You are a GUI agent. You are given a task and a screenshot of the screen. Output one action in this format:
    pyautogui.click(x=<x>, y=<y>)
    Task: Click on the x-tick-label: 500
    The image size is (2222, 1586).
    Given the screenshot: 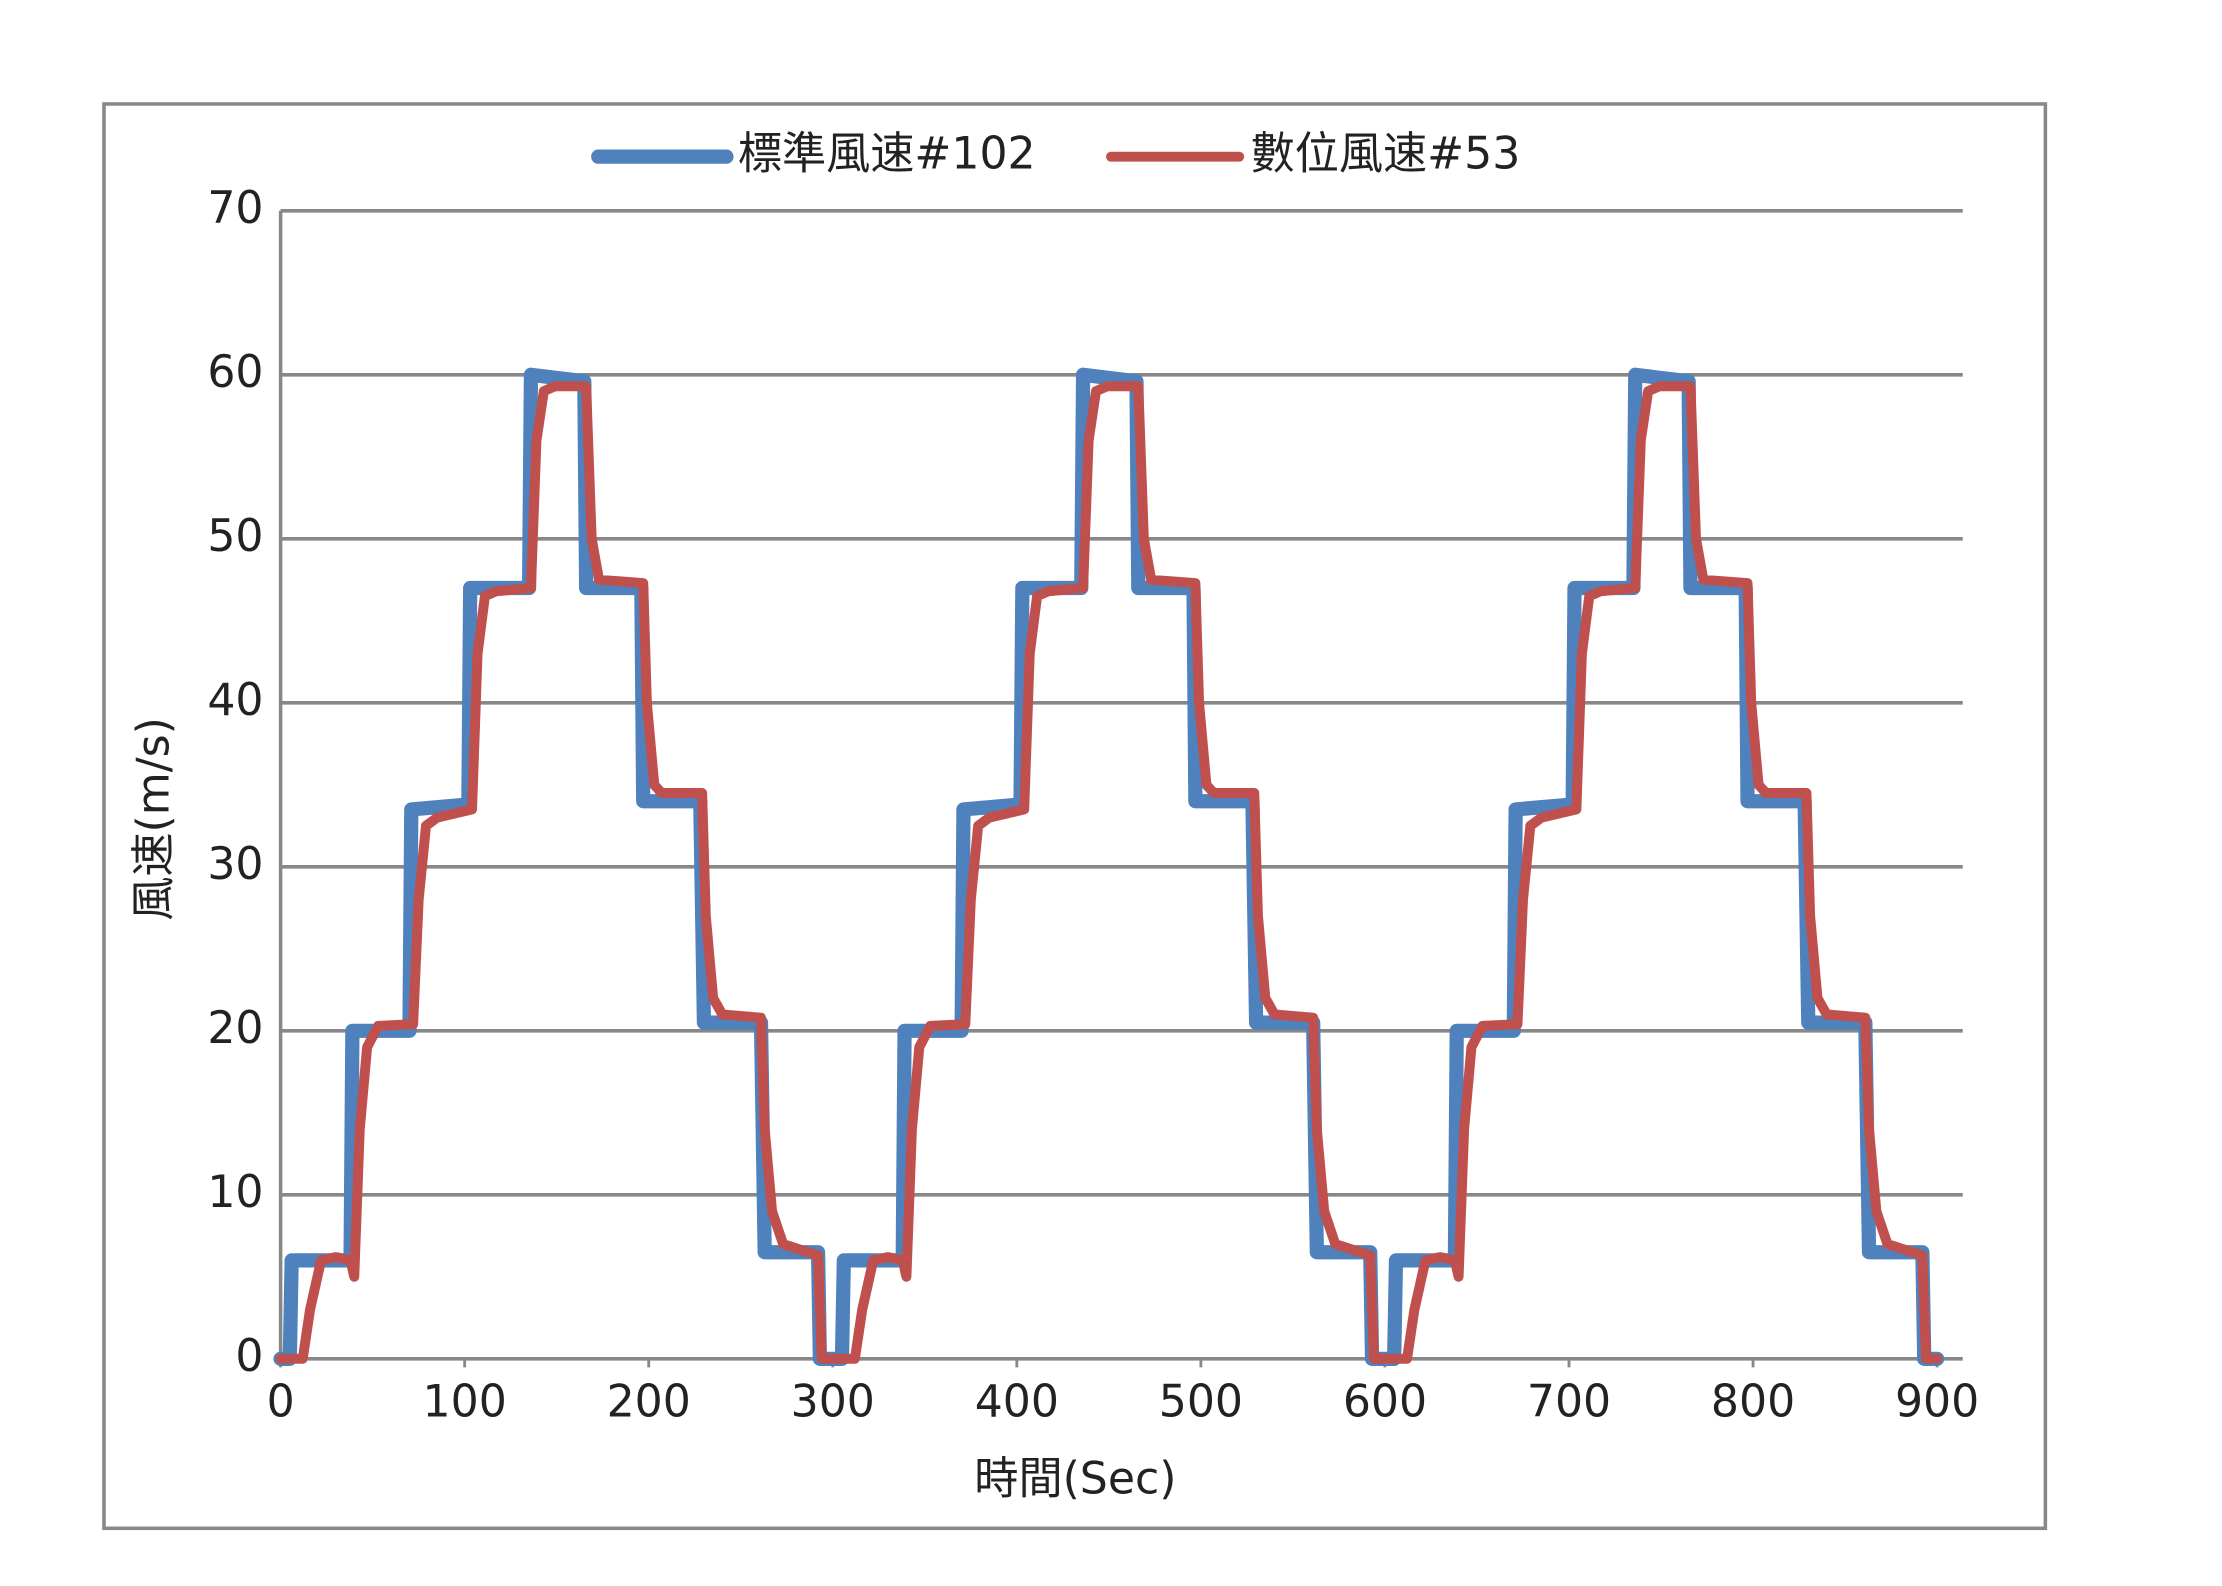 What is the action you would take?
    pyautogui.click(x=1201, y=1401)
    